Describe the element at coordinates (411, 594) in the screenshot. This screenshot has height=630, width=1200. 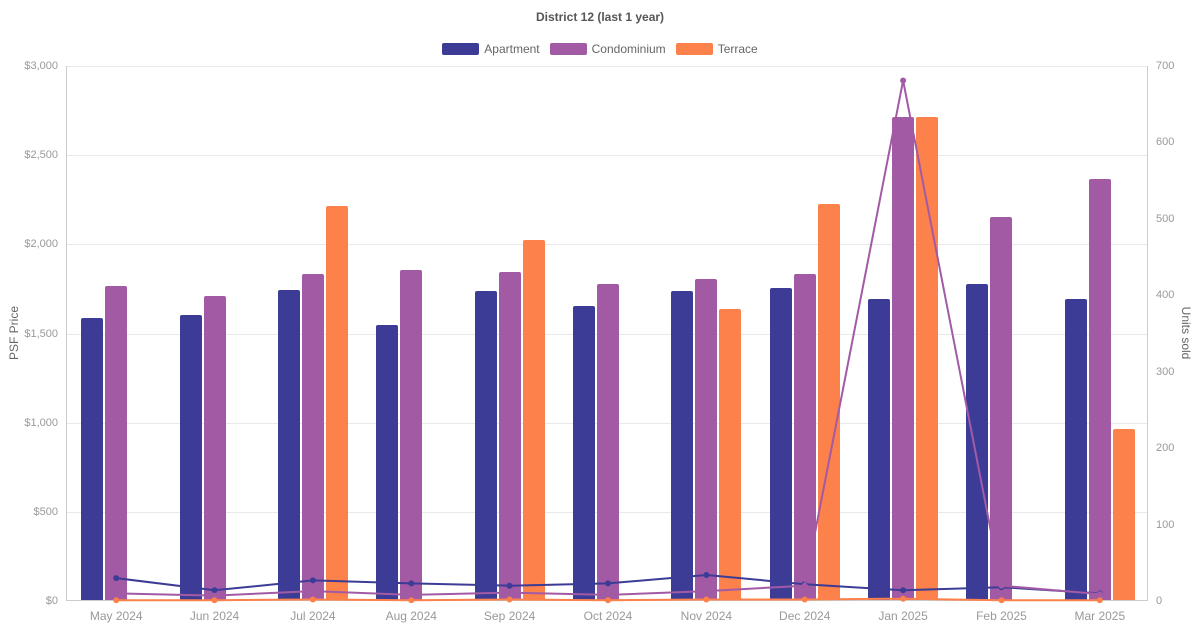
I see `point-condominium-aug-2024` at that location.